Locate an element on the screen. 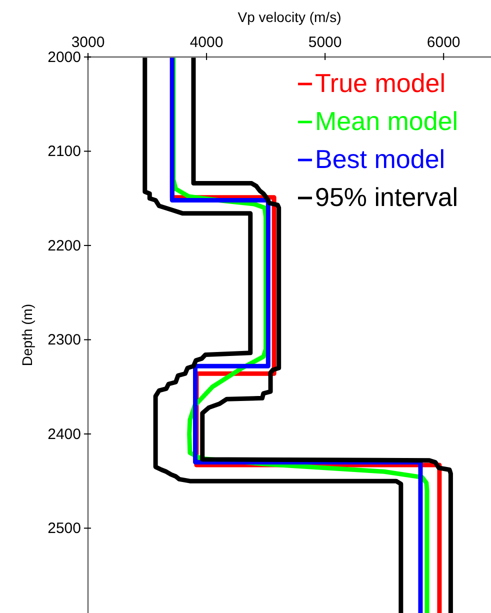 The width and height of the screenshot is (491, 613). y-tick-label: 2100 is located at coordinates (64, 151).